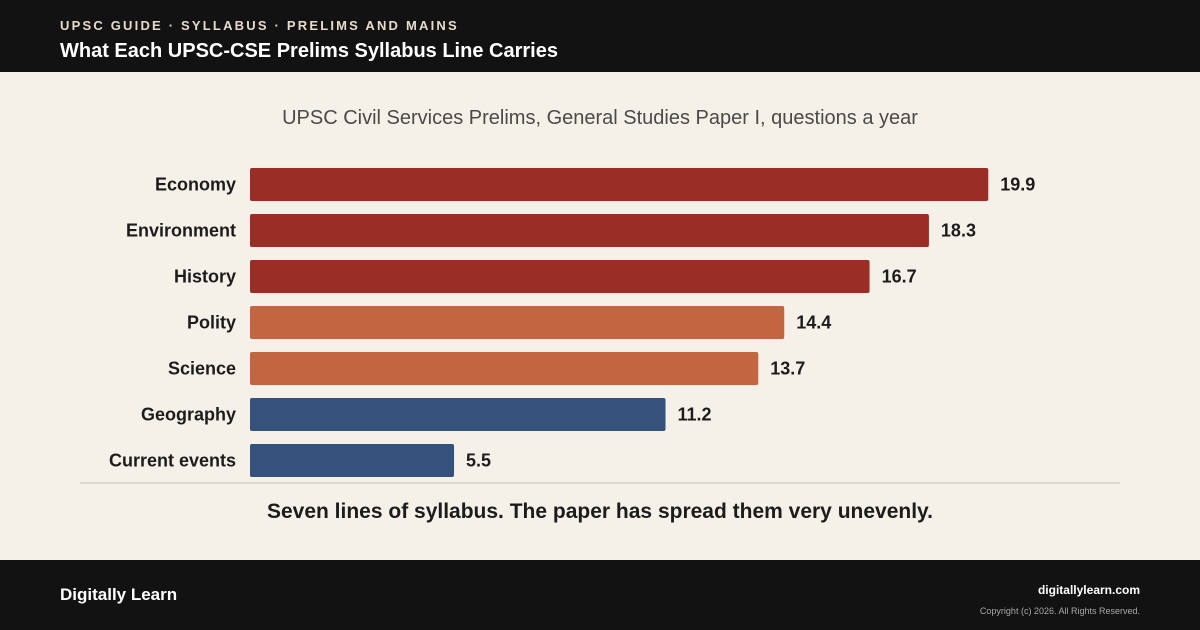 The width and height of the screenshot is (1200, 630). What do you see at coordinates (352, 460) in the screenshot?
I see `bar-current-events` at bounding box center [352, 460].